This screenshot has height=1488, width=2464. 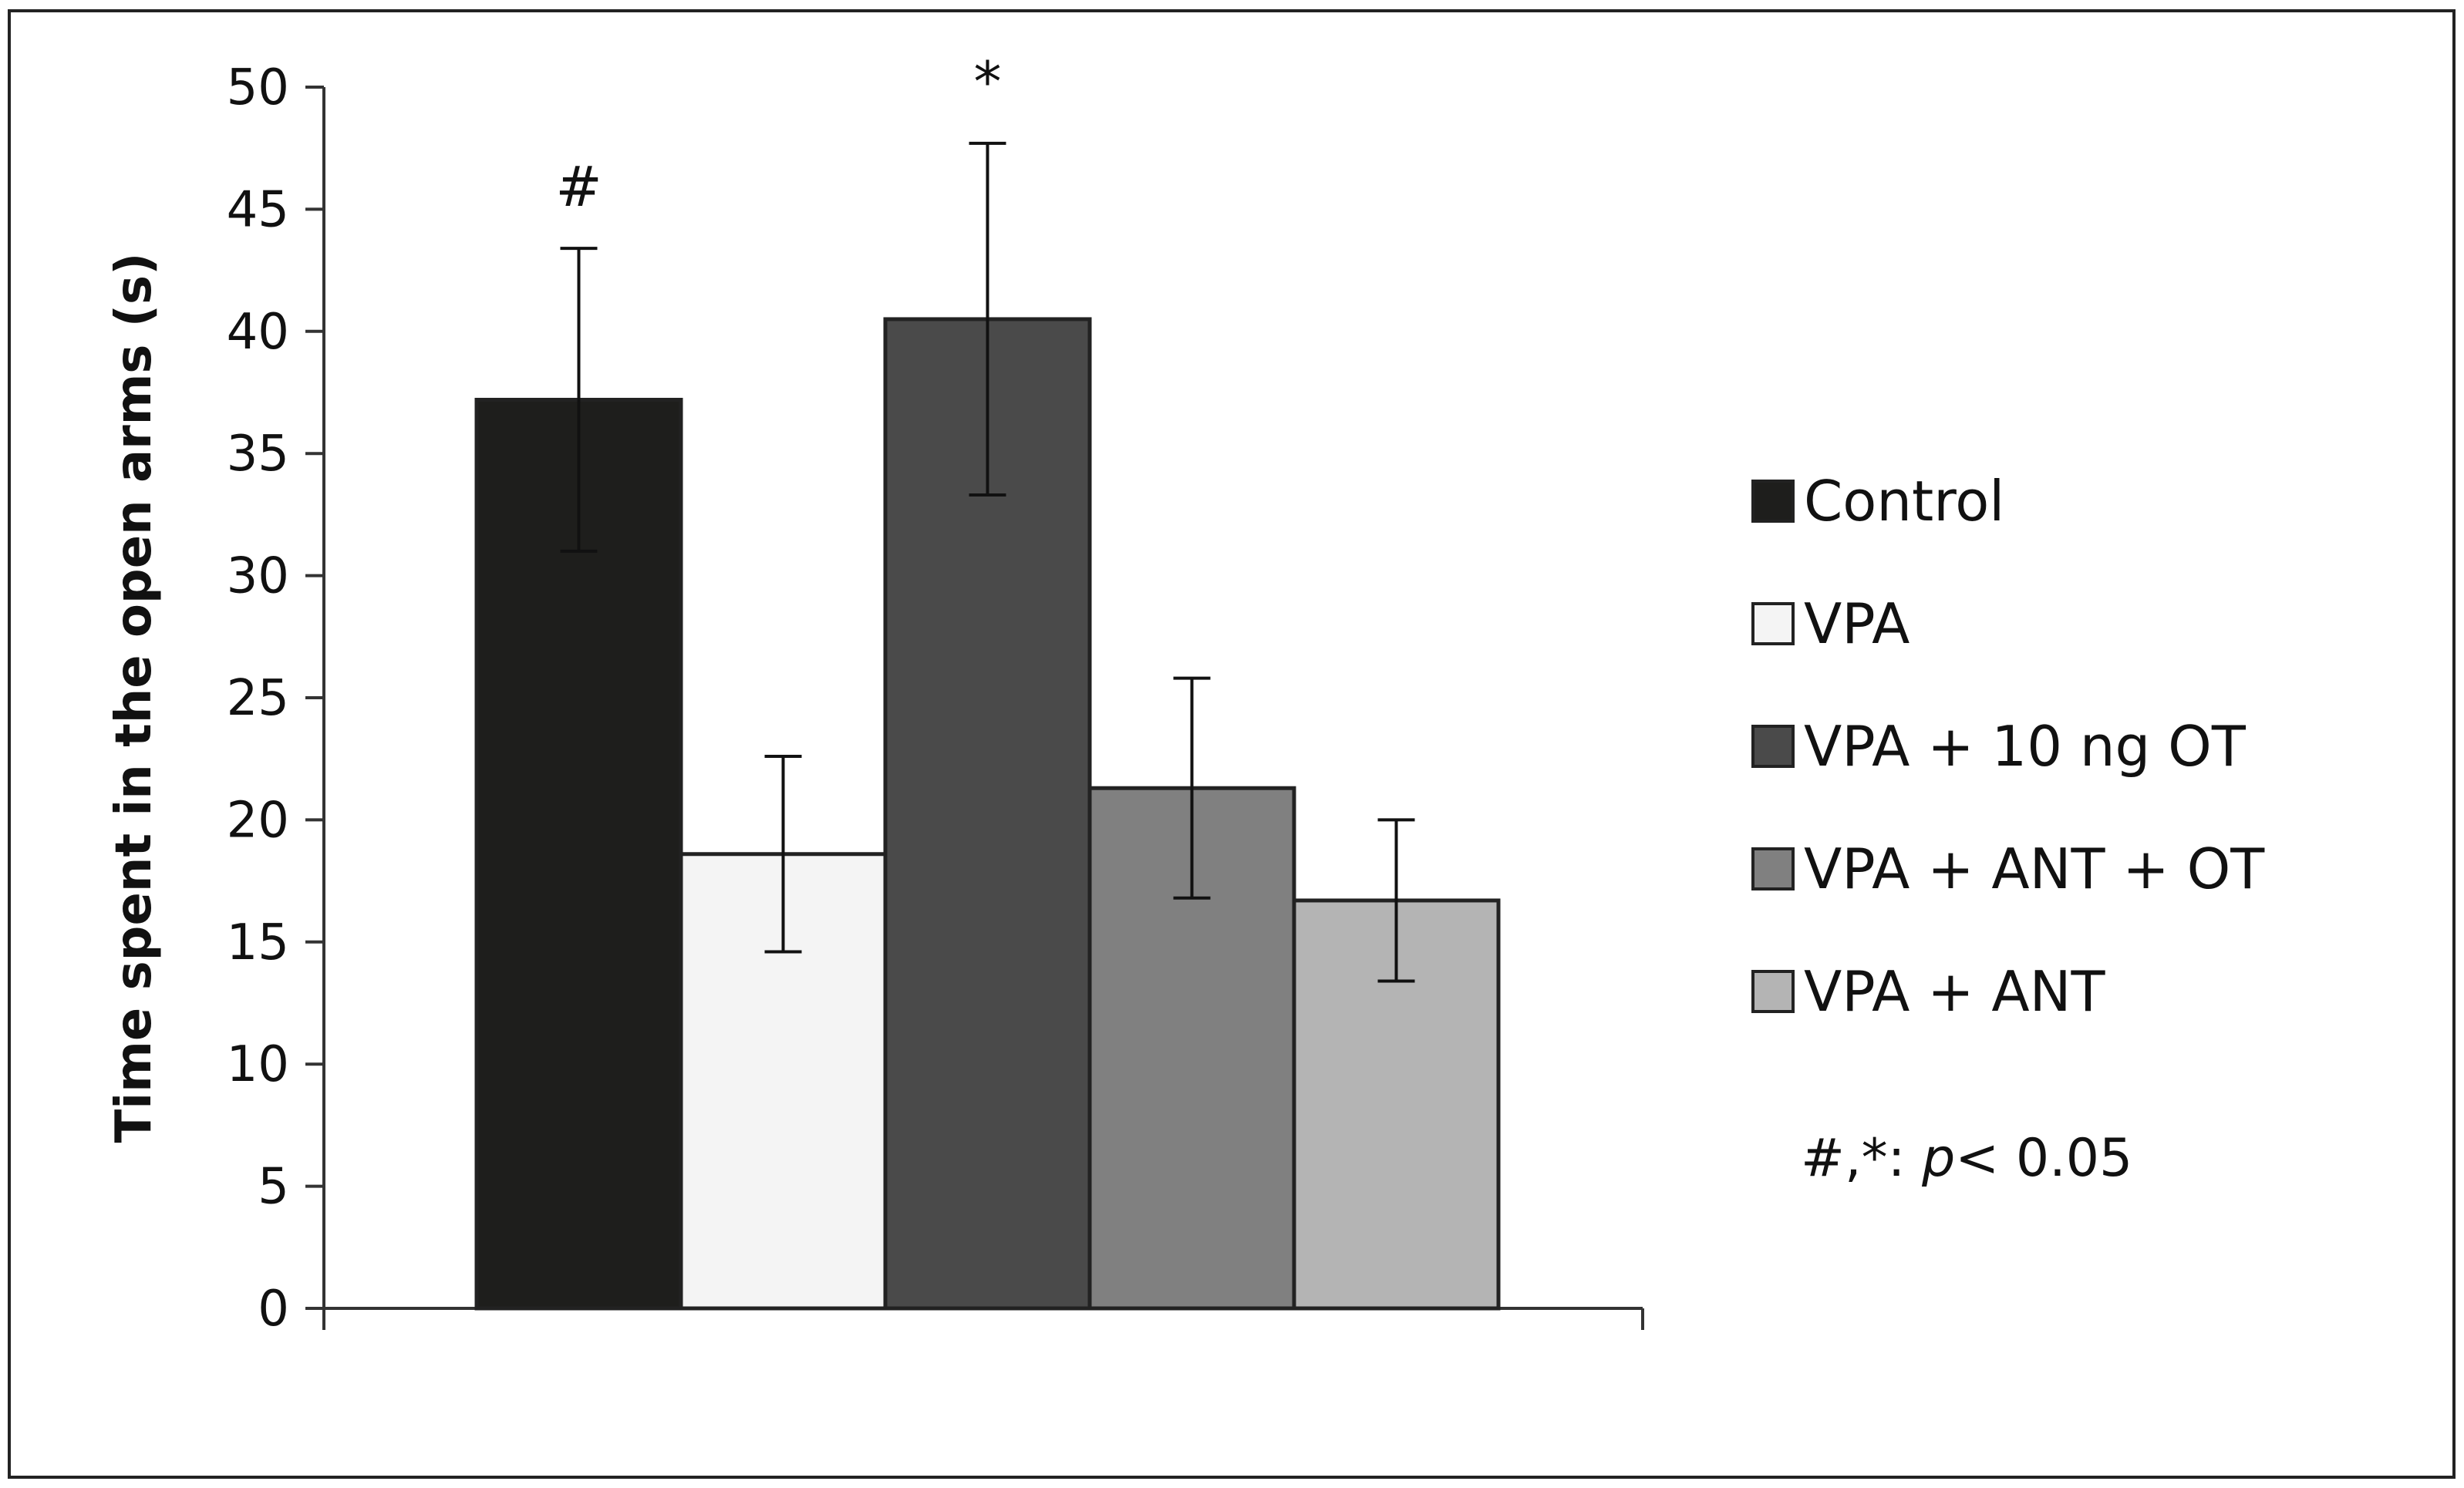 I want to click on y-tick-label-25: 25, so click(x=258, y=699).